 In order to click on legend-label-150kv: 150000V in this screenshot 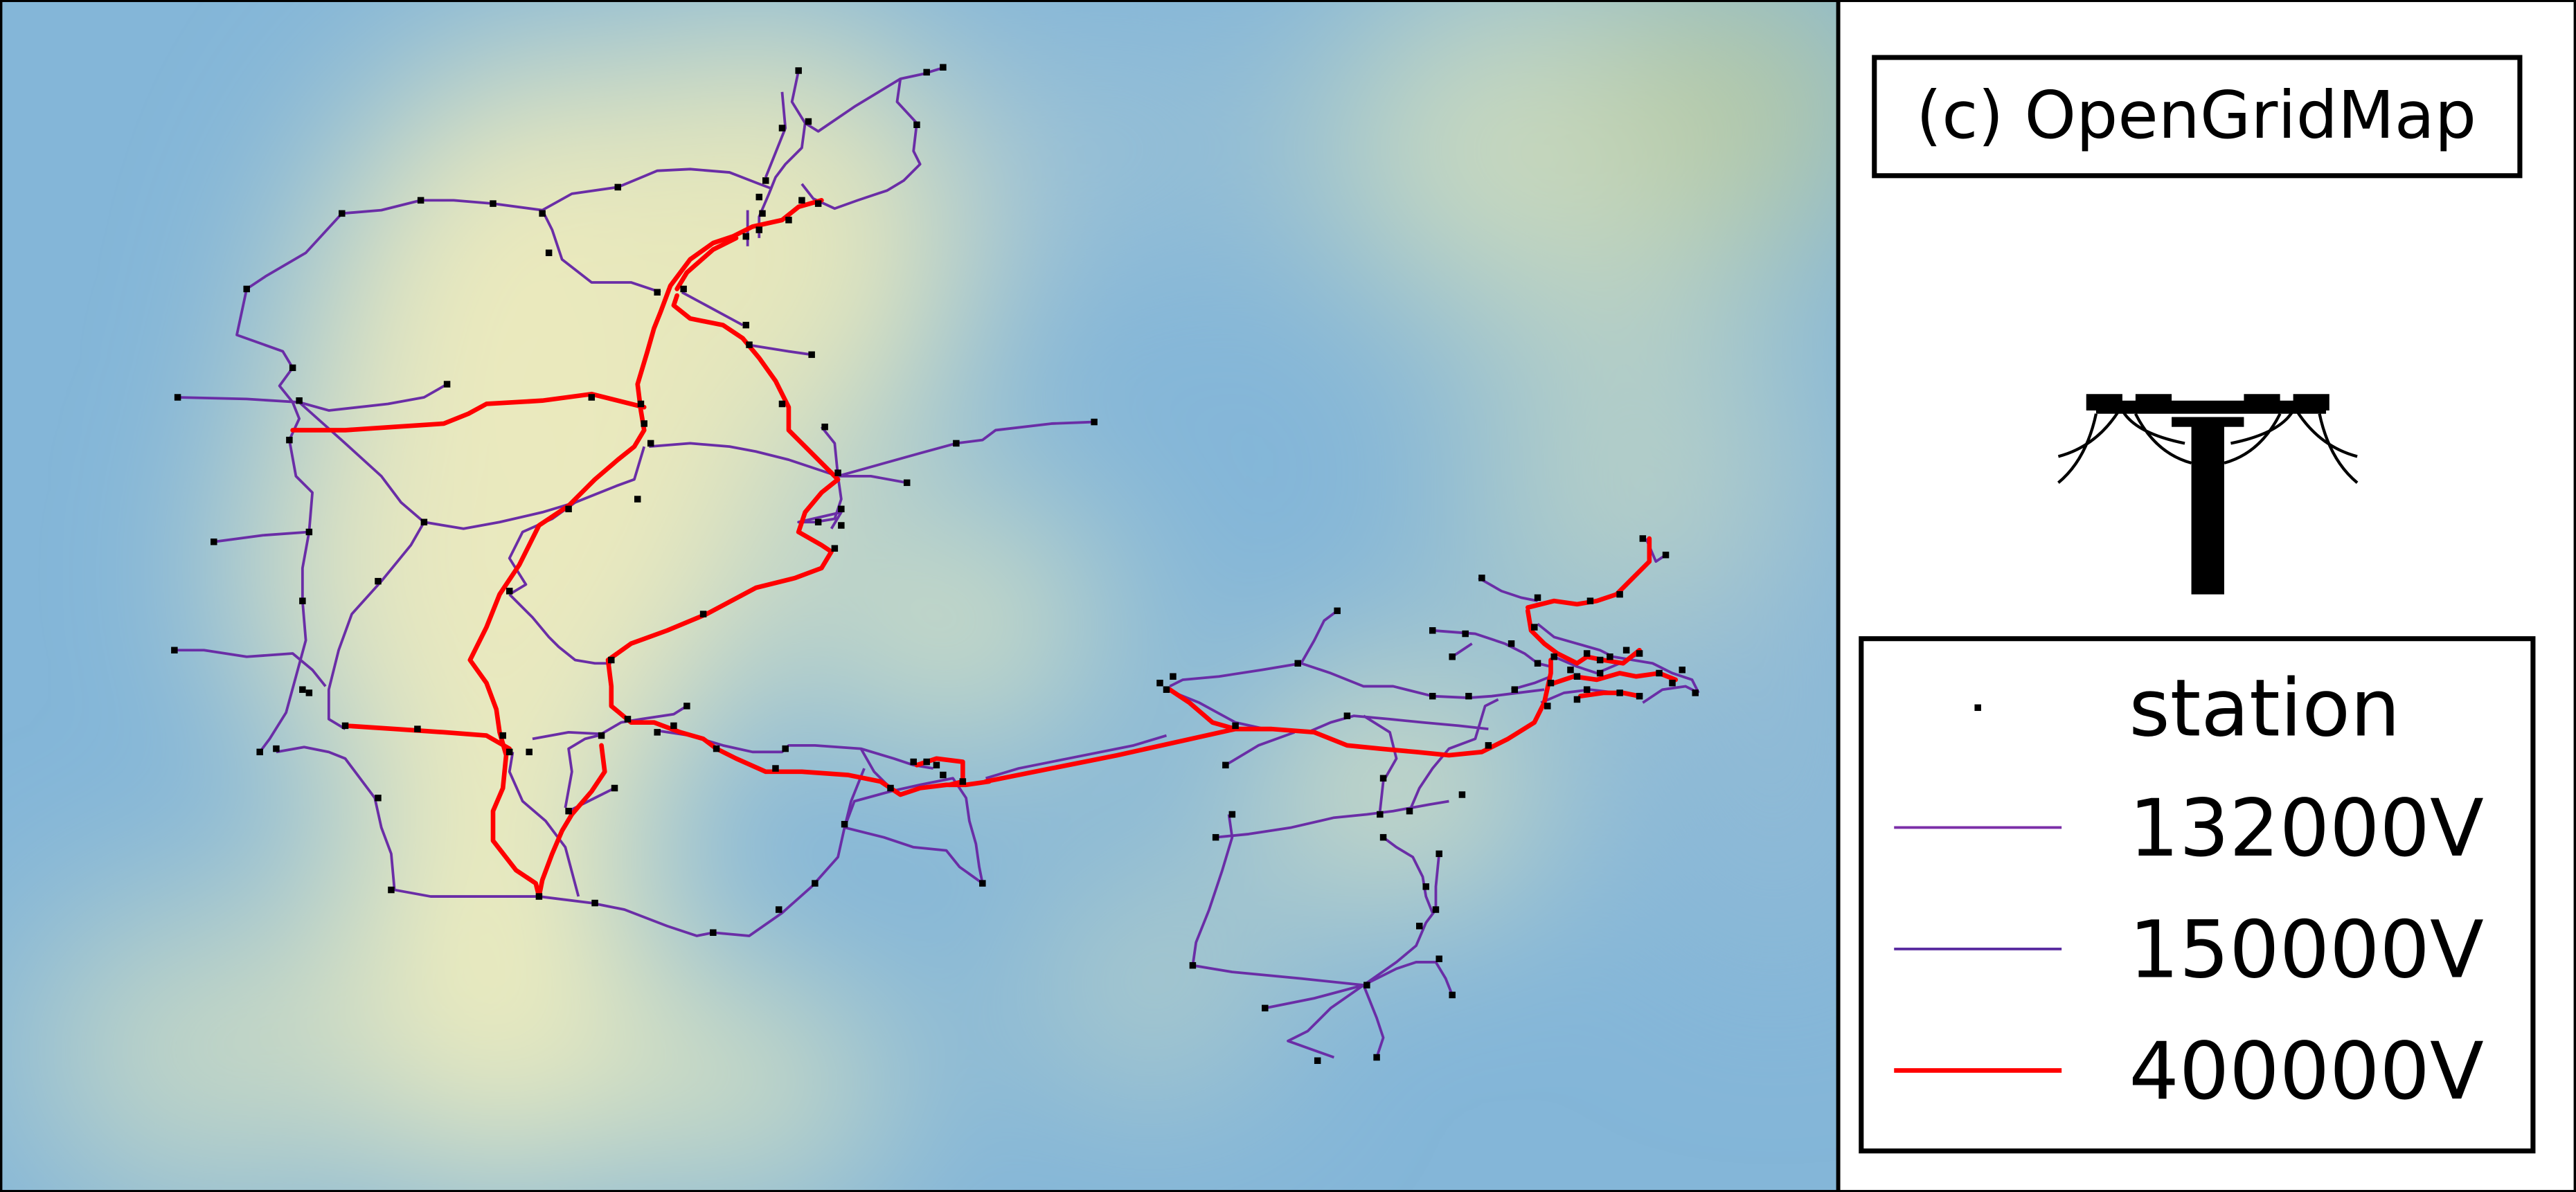, I will do `click(2306, 949)`.